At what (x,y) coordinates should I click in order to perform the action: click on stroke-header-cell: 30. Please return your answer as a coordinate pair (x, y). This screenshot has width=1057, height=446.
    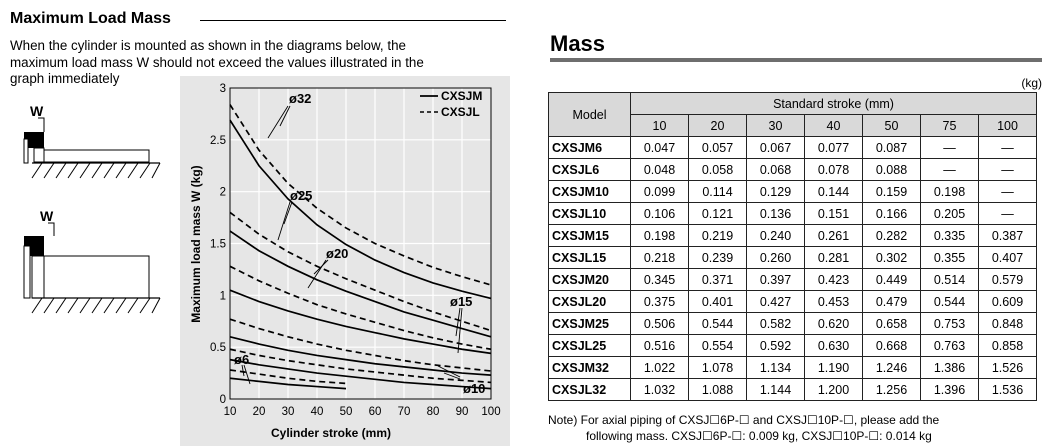
    Looking at the image, I should click on (775, 125).